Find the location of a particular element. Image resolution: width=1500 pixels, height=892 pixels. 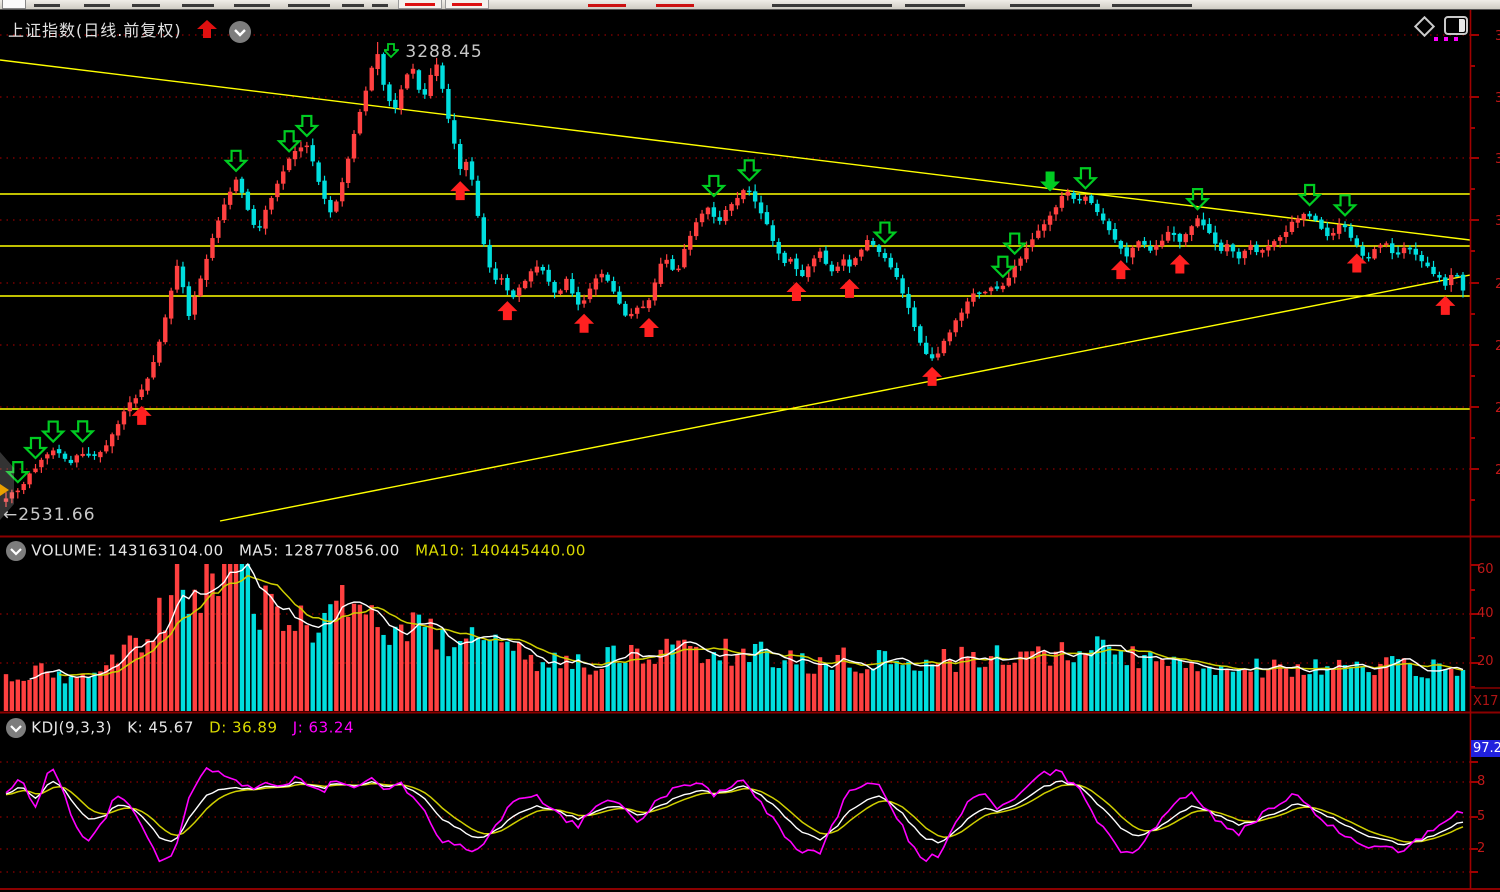

collapse-volume-pane-button is located at coordinates (16, 551).